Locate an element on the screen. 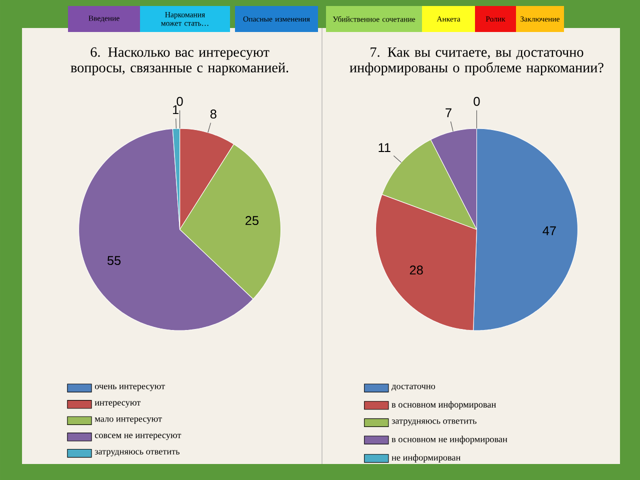 This screenshot has width=640, height=480. data-label: 11 is located at coordinates (384, 147).